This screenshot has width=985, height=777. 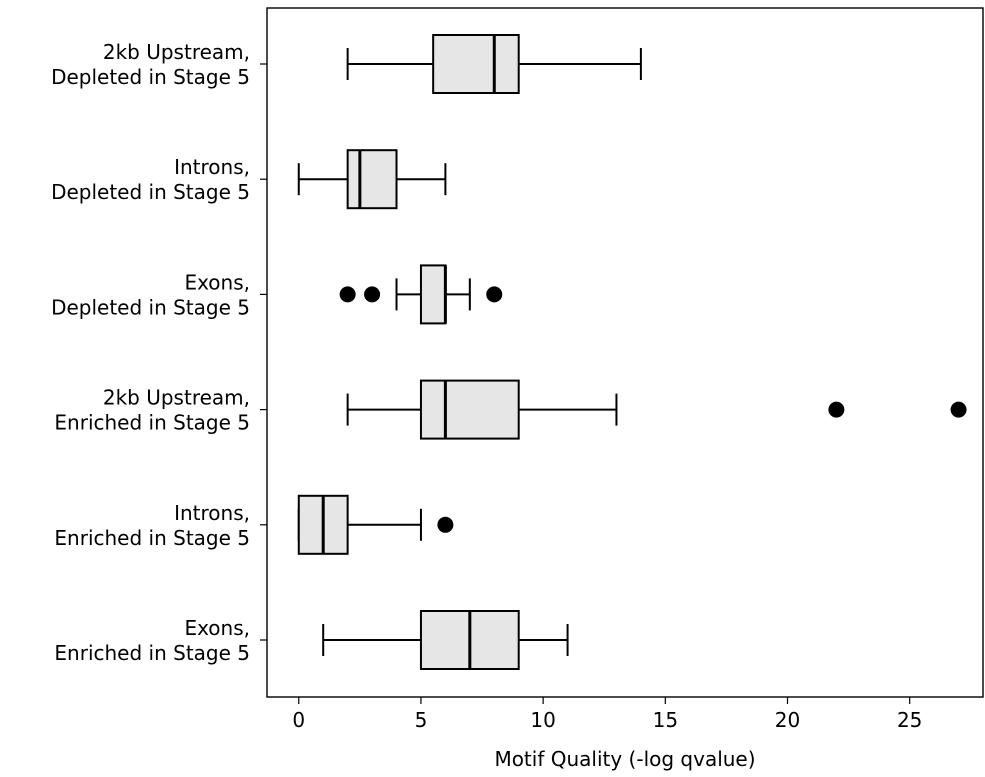 What do you see at coordinates (607, 714) in the screenshot?
I see `x-axis-ticks: 0 5 10 15 20 25` at bounding box center [607, 714].